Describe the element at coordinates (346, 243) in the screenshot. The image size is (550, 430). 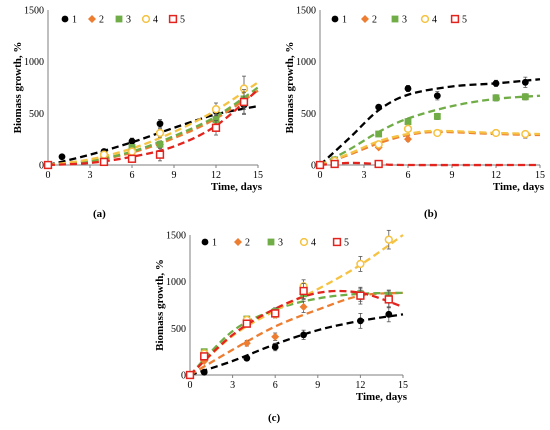
I see `legend-label-5: 5` at that location.